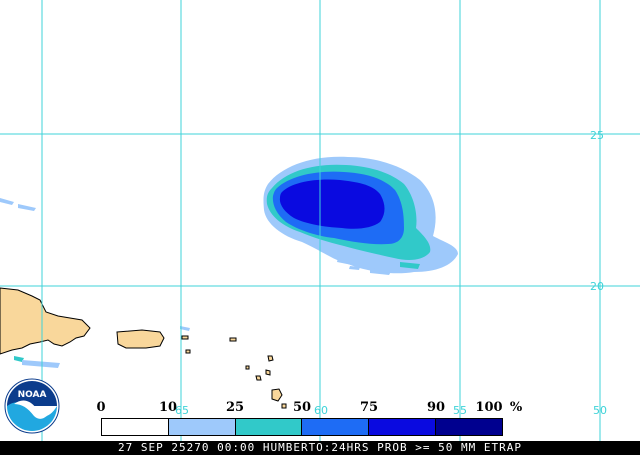  I want to click on legend-tick-100: 100, so click(489, 407).